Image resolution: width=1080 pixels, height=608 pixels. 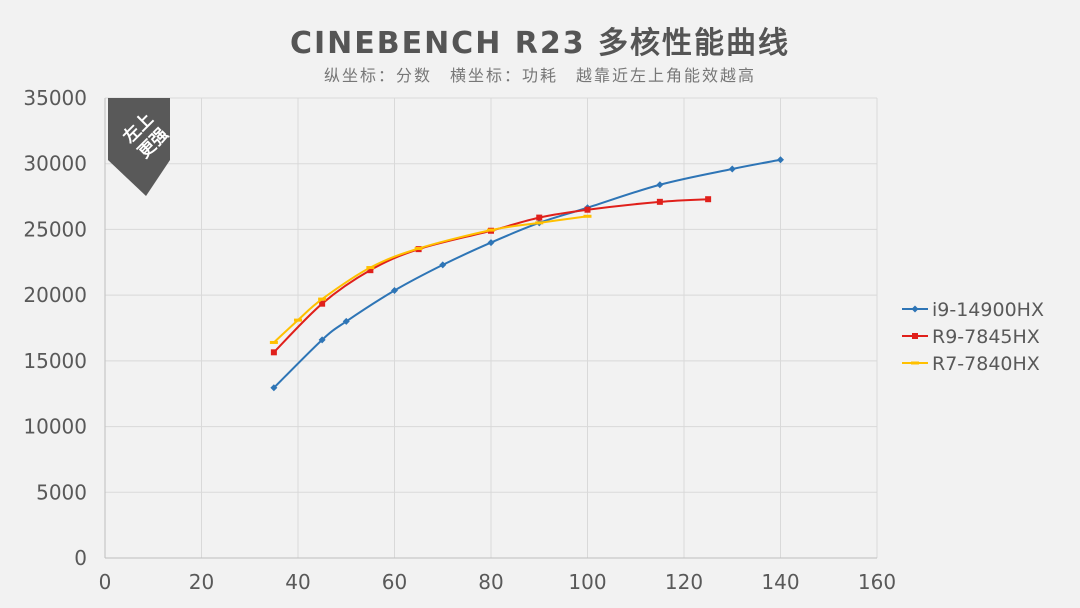 What do you see at coordinates (61, 492) in the screenshot?
I see `y-tick-label: 5000` at bounding box center [61, 492].